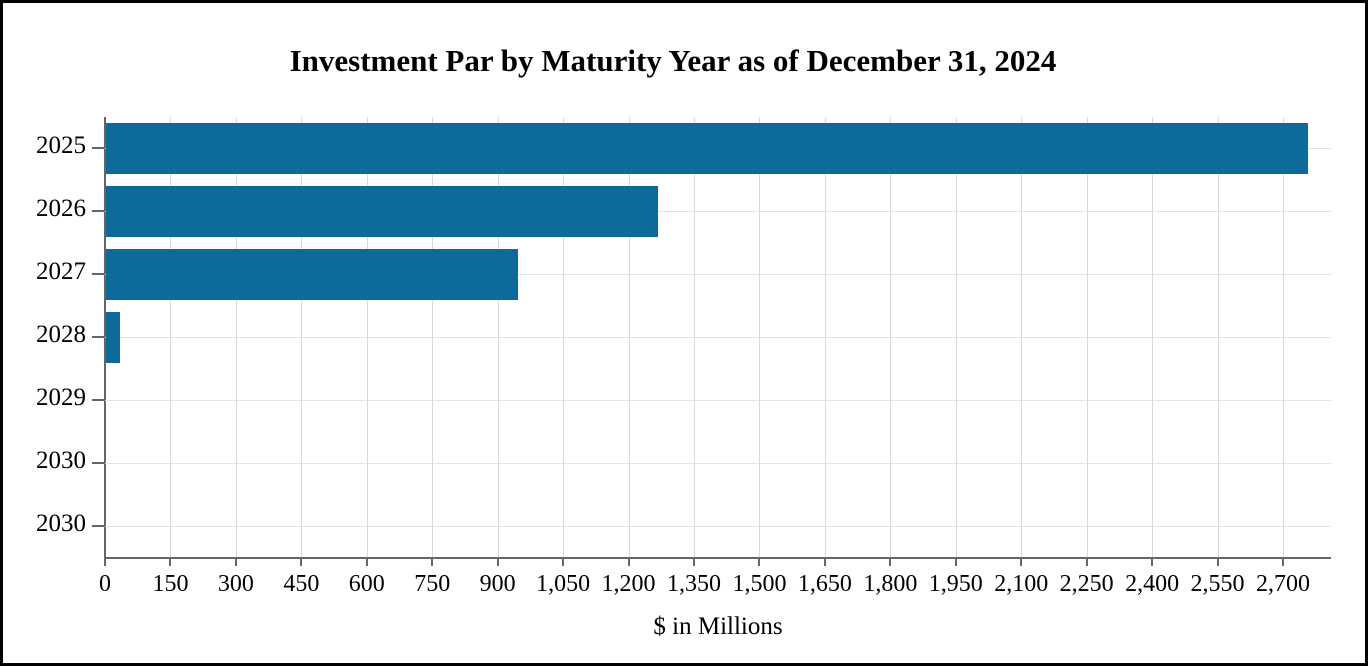 Image resolution: width=1368 pixels, height=666 pixels. I want to click on x-tick-label: 1,800, so click(890, 584).